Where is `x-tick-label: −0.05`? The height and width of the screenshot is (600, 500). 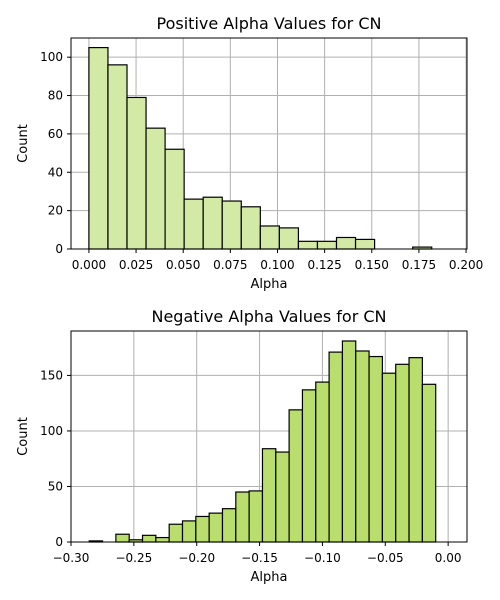
x-tick-label: −0.05 is located at coordinates (385, 558).